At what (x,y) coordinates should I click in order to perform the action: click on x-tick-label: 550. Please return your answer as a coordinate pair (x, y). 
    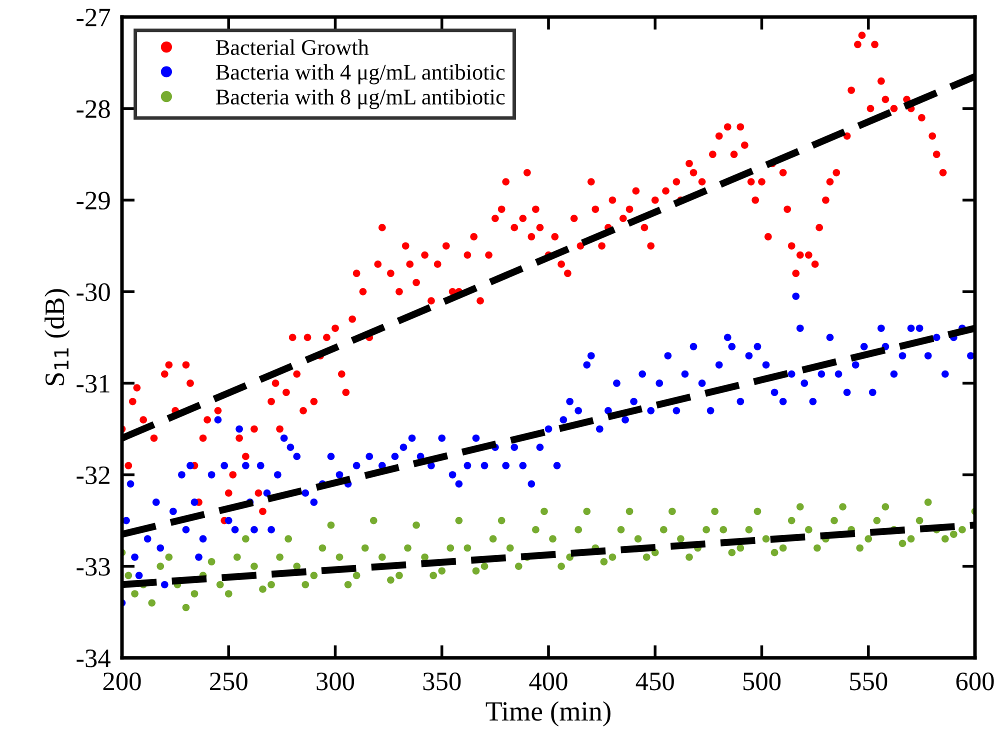
    Looking at the image, I should click on (869, 681).